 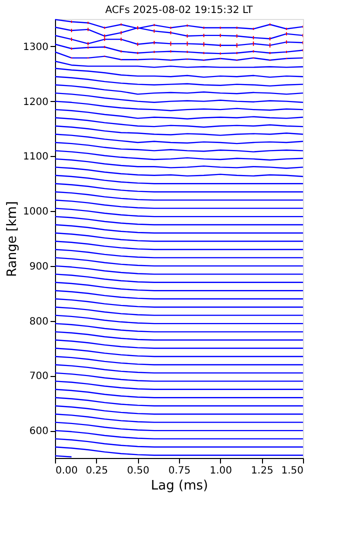 What do you see at coordinates (35, 47) in the screenshot?
I see `y-tick-label: 1300` at bounding box center [35, 47].